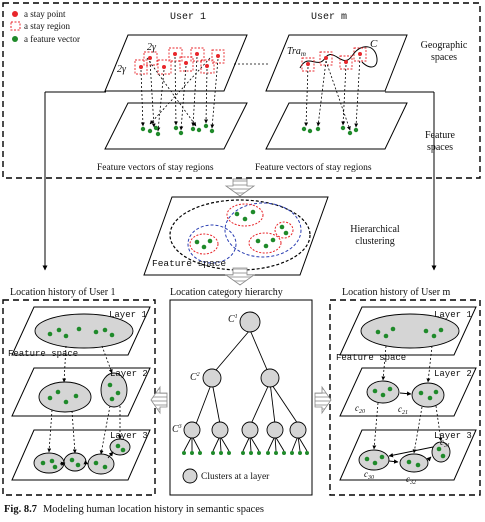  Describe the element at coordinates (159, 400) in the screenshot. I see `block-arrow-left` at that location.